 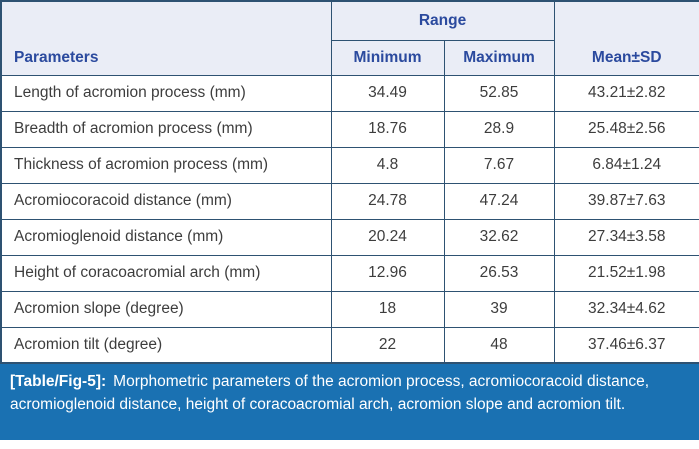 What do you see at coordinates (58, 381) in the screenshot?
I see `caption-label: [Table/Fig-5]:` at bounding box center [58, 381].